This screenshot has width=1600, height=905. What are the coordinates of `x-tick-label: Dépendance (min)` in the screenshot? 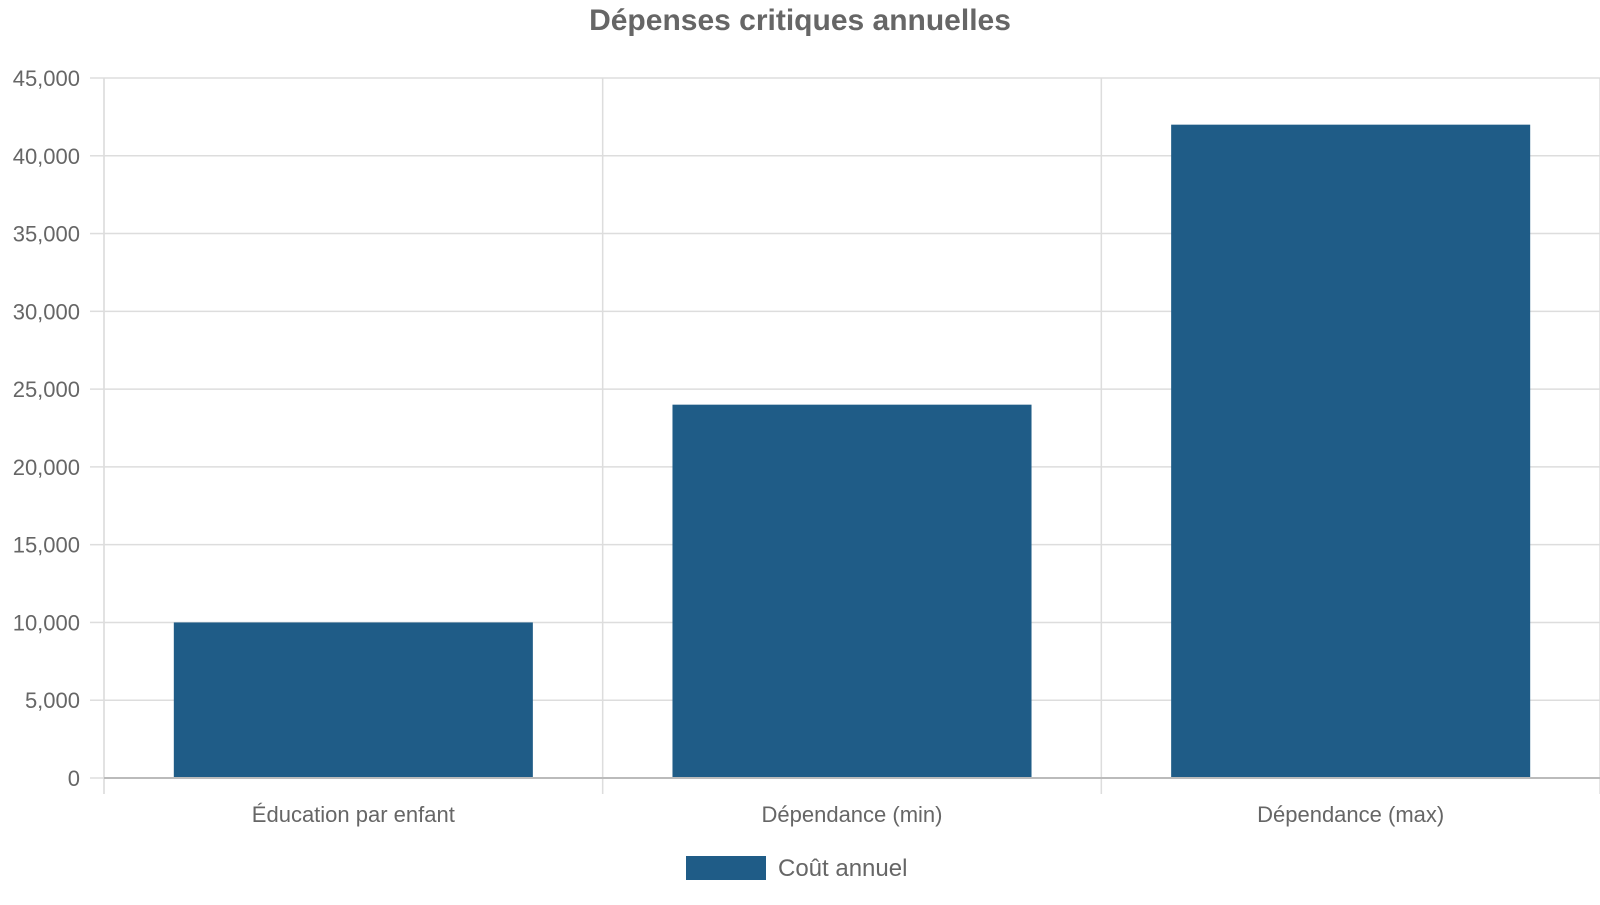 It's located at (852, 814).